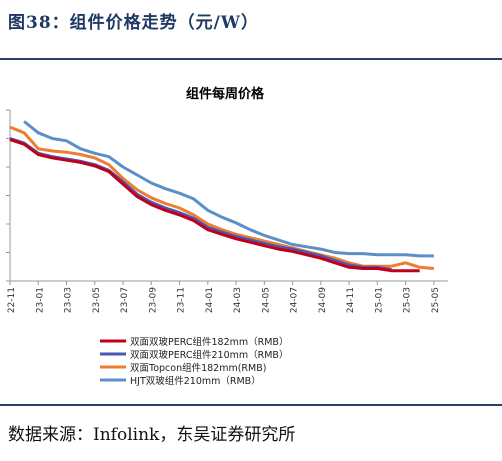  What do you see at coordinates (133, 23) in the screenshot?
I see `figure-title: 图38：组件价格走势（元/W）` at bounding box center [133, 23].